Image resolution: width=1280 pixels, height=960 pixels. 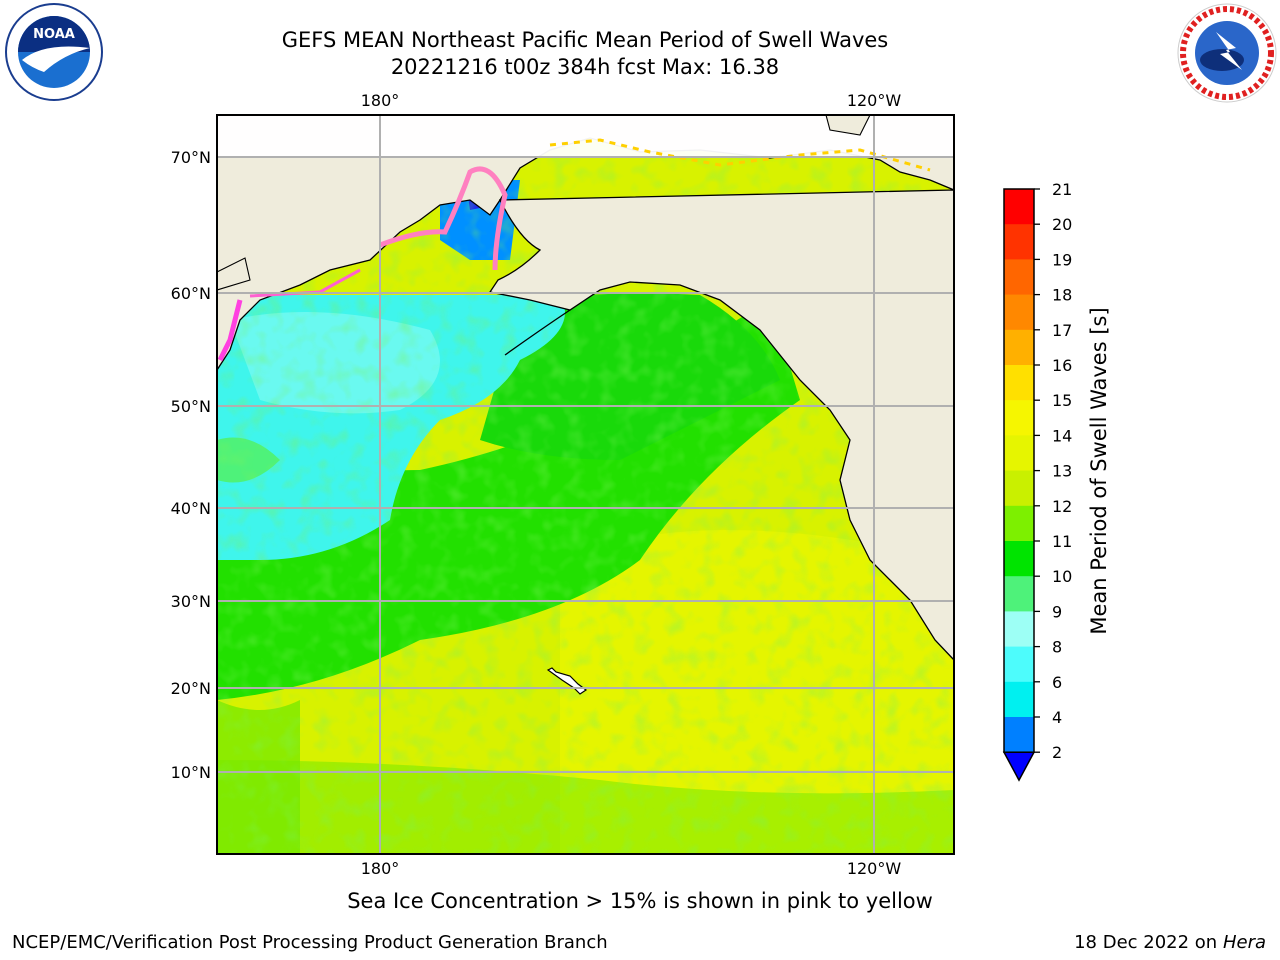 What do you see at coordinates (443, 218) in the screenshot?
I see `sea-ice-edge-bering` at bounding box center [443, 218].